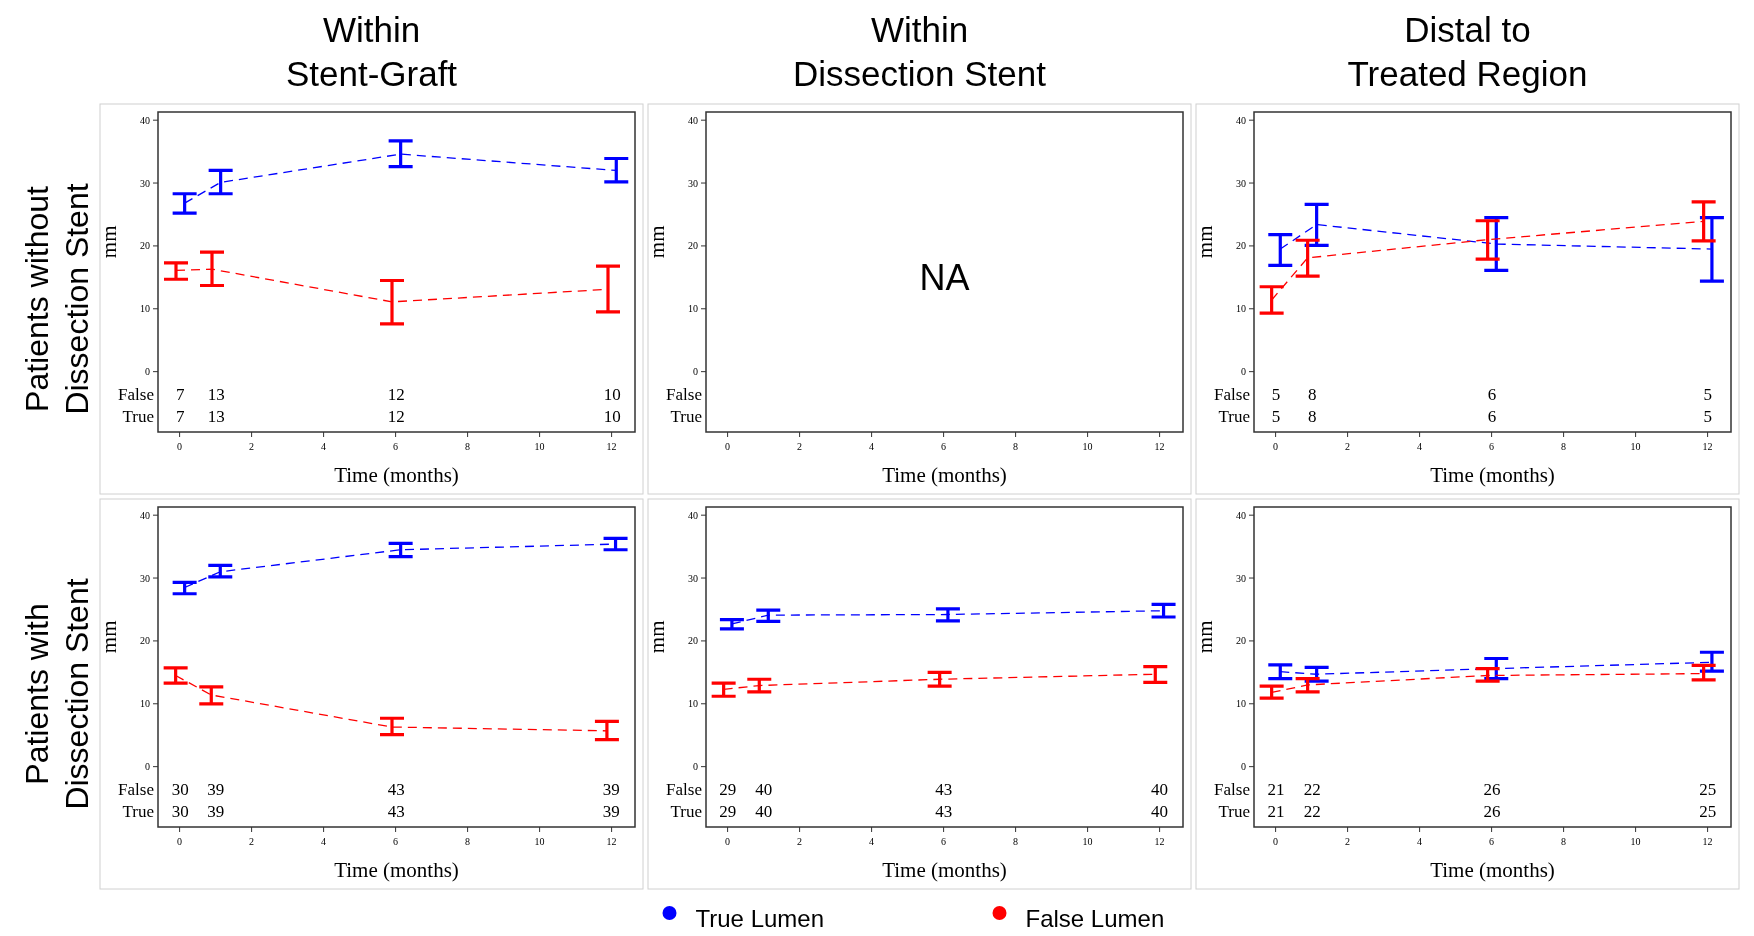 The height and width of the screenshot is (936, 1754). What do you see at coordinates (396, 394) in the screenshot?
I see `annotation: 12` at bounding box center [396, 394].